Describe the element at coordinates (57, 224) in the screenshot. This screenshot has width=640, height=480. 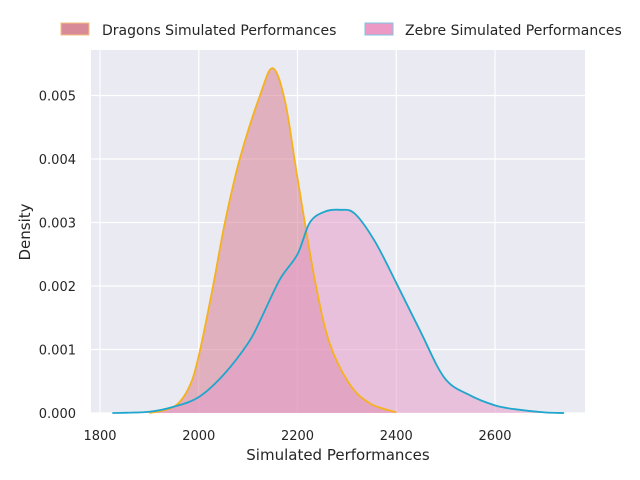
I see `y-tick-label: 0.003` at that location.